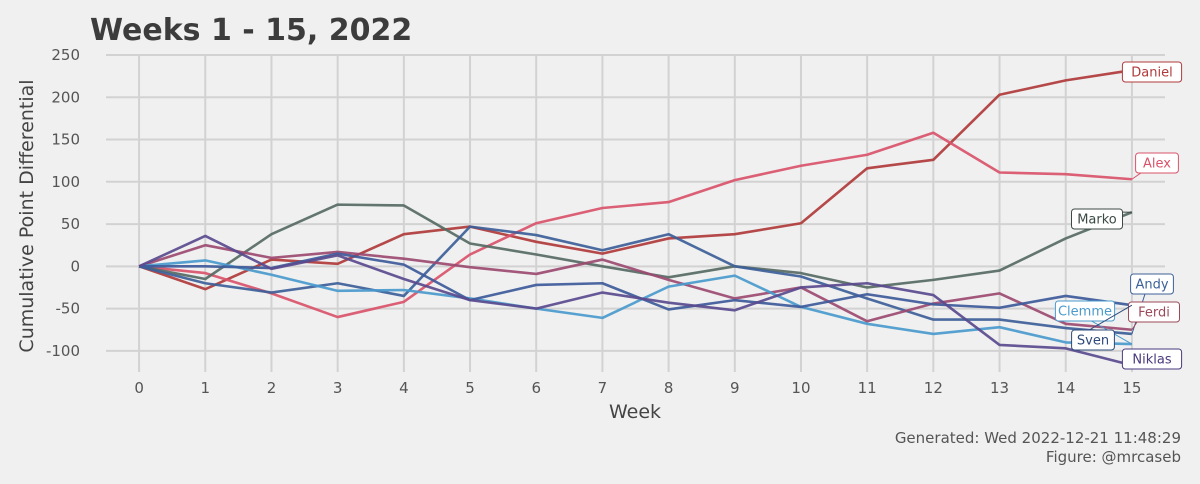 This screenshot has height=484, width=1200. Describe the element at coordinates (637, 388) in the screenshot. I see `x-tick-labels: 0 1 2 3 4 5 6 7 8 9 10 11 12 13 14 15` at that location.